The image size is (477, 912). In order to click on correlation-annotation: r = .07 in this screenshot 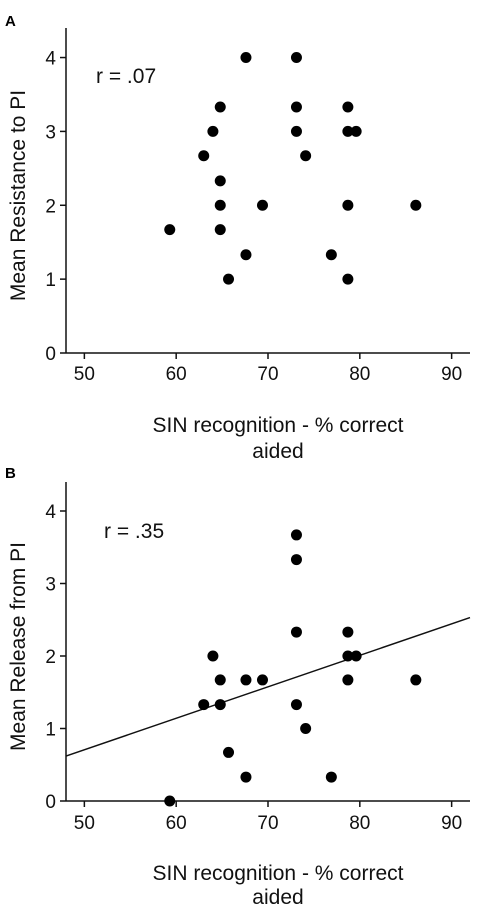, I will do `click(126, 76)`.